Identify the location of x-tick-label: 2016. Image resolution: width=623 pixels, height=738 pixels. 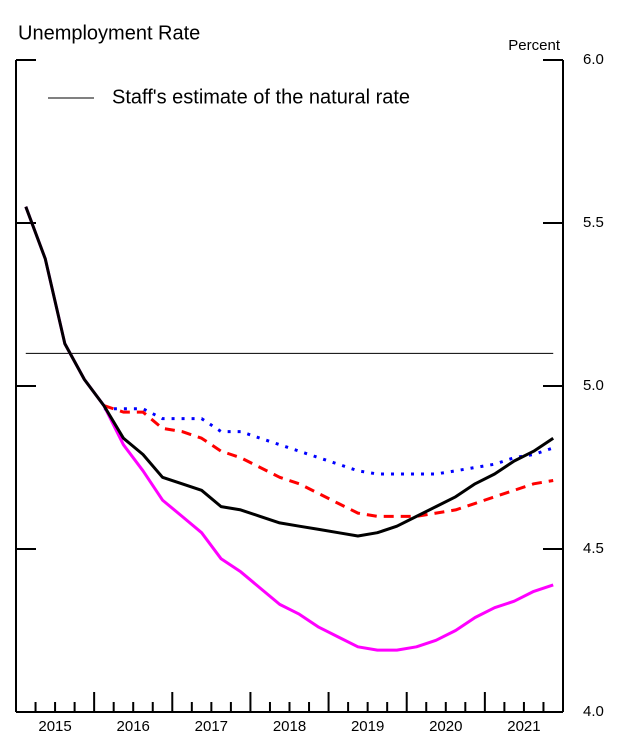
(133, 726).